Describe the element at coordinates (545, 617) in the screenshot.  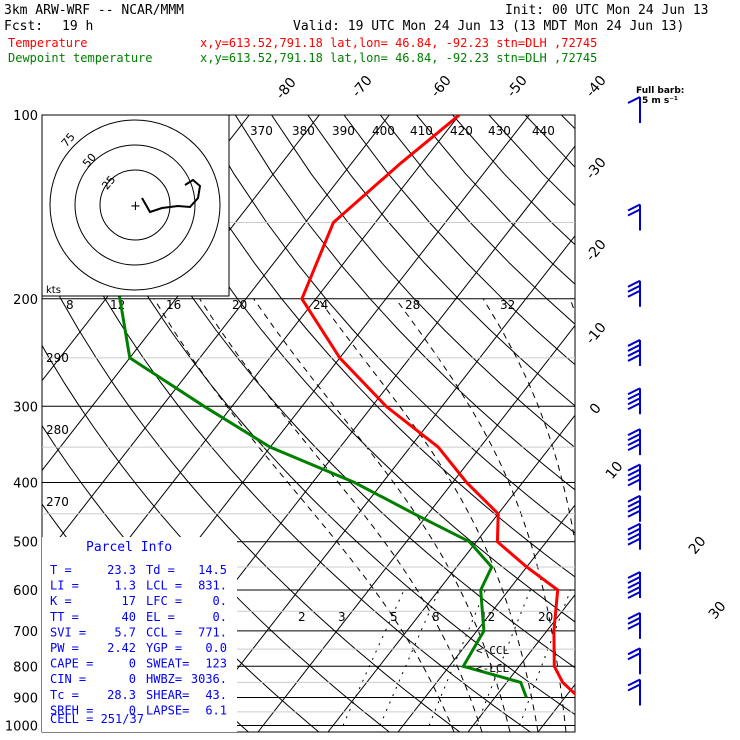
I see `mixing-ratio-label: 20` at that location.